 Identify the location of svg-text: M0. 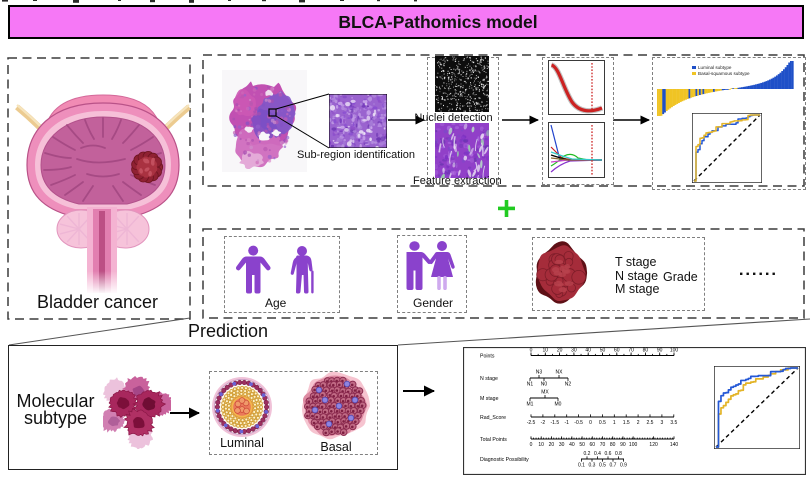
(558, 405).